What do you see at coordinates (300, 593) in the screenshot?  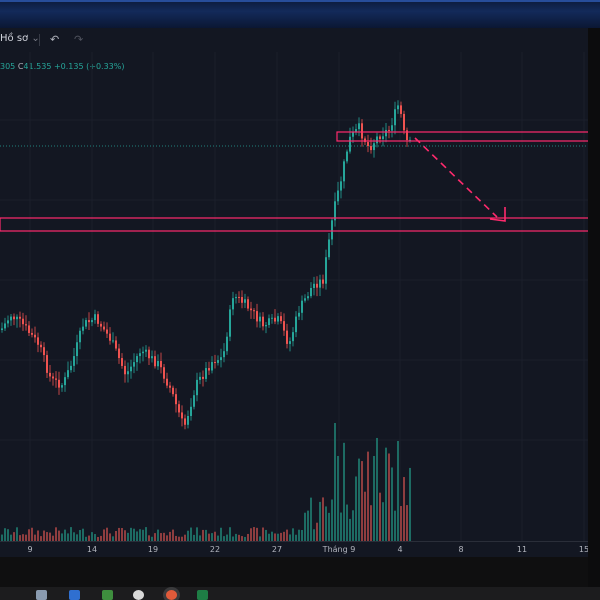 I see `os-taskbar` at bounding box center [300, 593].